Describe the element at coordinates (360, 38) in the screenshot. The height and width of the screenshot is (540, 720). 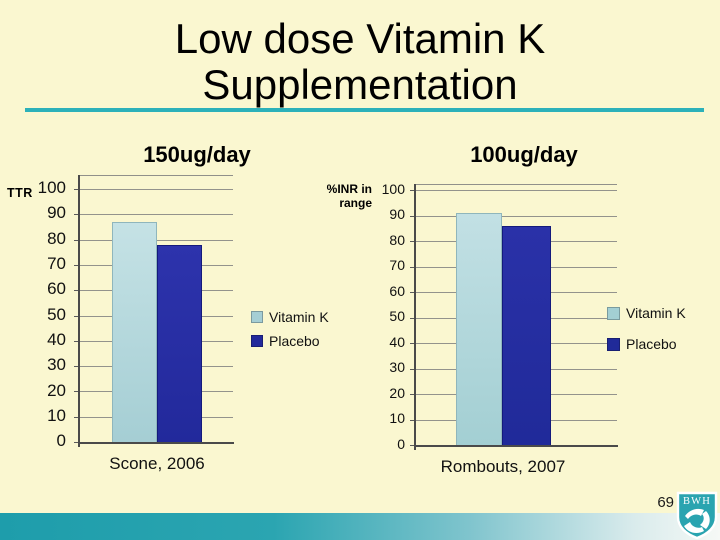
I see `title-line-1: Low dose Vitamin K` at that location.